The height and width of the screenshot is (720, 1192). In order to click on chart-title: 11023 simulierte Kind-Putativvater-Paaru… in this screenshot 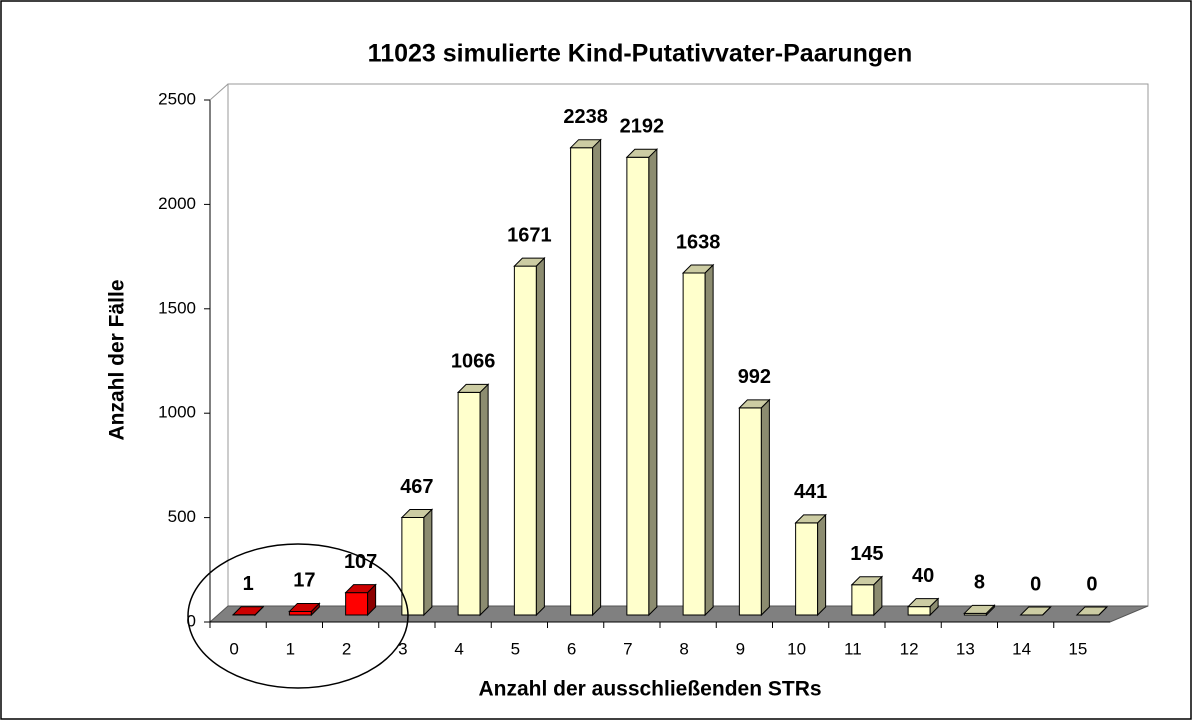, I will do `click(640, 54)`.